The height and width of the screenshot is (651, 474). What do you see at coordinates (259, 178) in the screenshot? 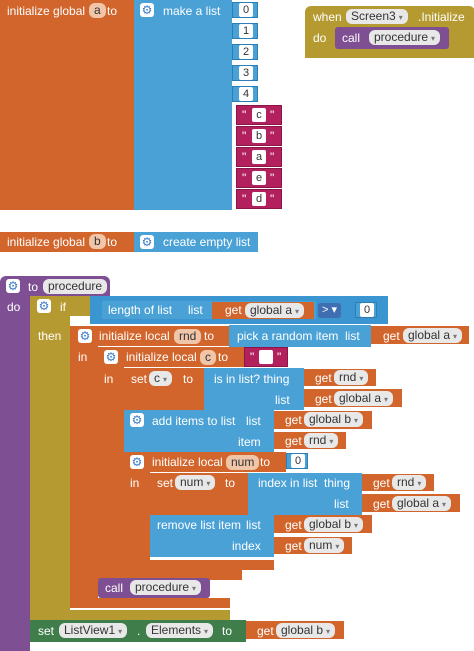
I see `text-block-e: " e "` at bounding box center [259, 178].